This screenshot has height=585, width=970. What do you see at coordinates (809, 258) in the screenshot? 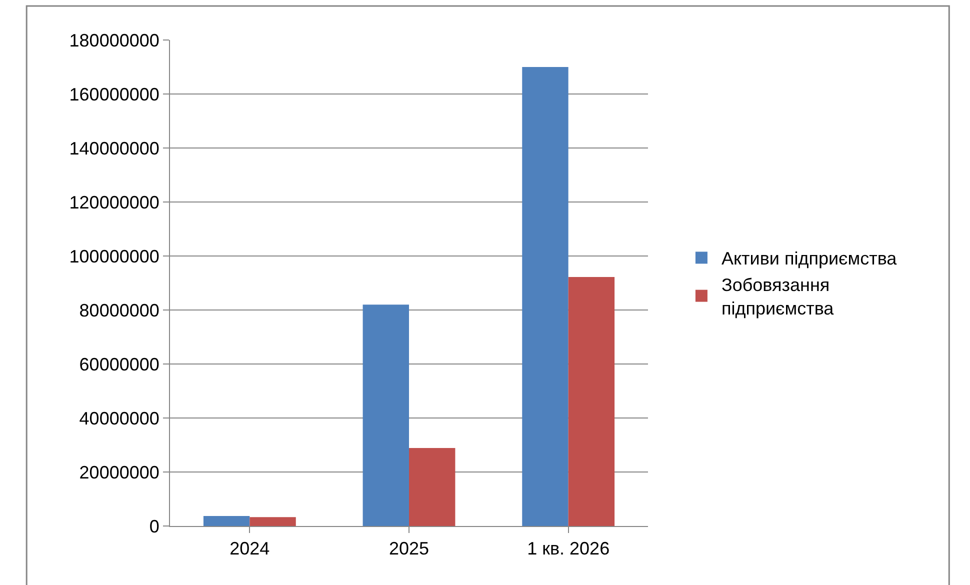
I see `legend-label: Активи підприємства` at bounding box center [809, 258].